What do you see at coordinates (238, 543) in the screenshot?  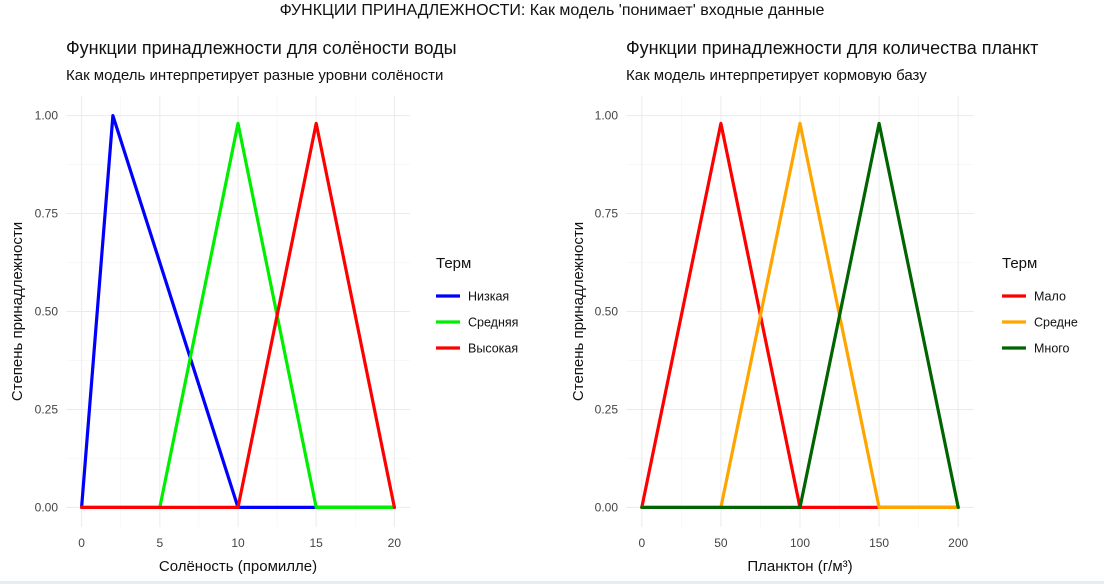 I see `x-tick-label: 10` at bounding box center [238, 543].